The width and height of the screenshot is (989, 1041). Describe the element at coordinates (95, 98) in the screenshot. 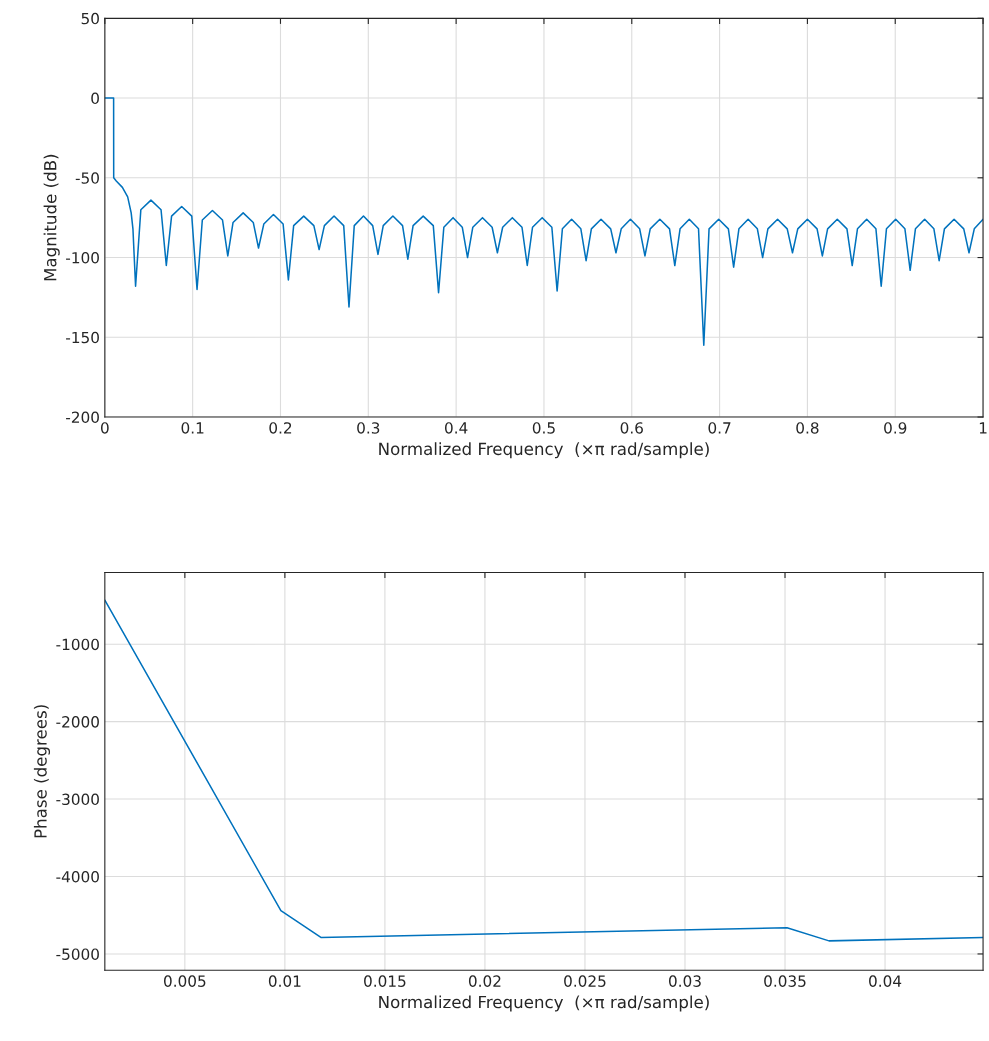

I see `y-tick-label: 0` at that location.